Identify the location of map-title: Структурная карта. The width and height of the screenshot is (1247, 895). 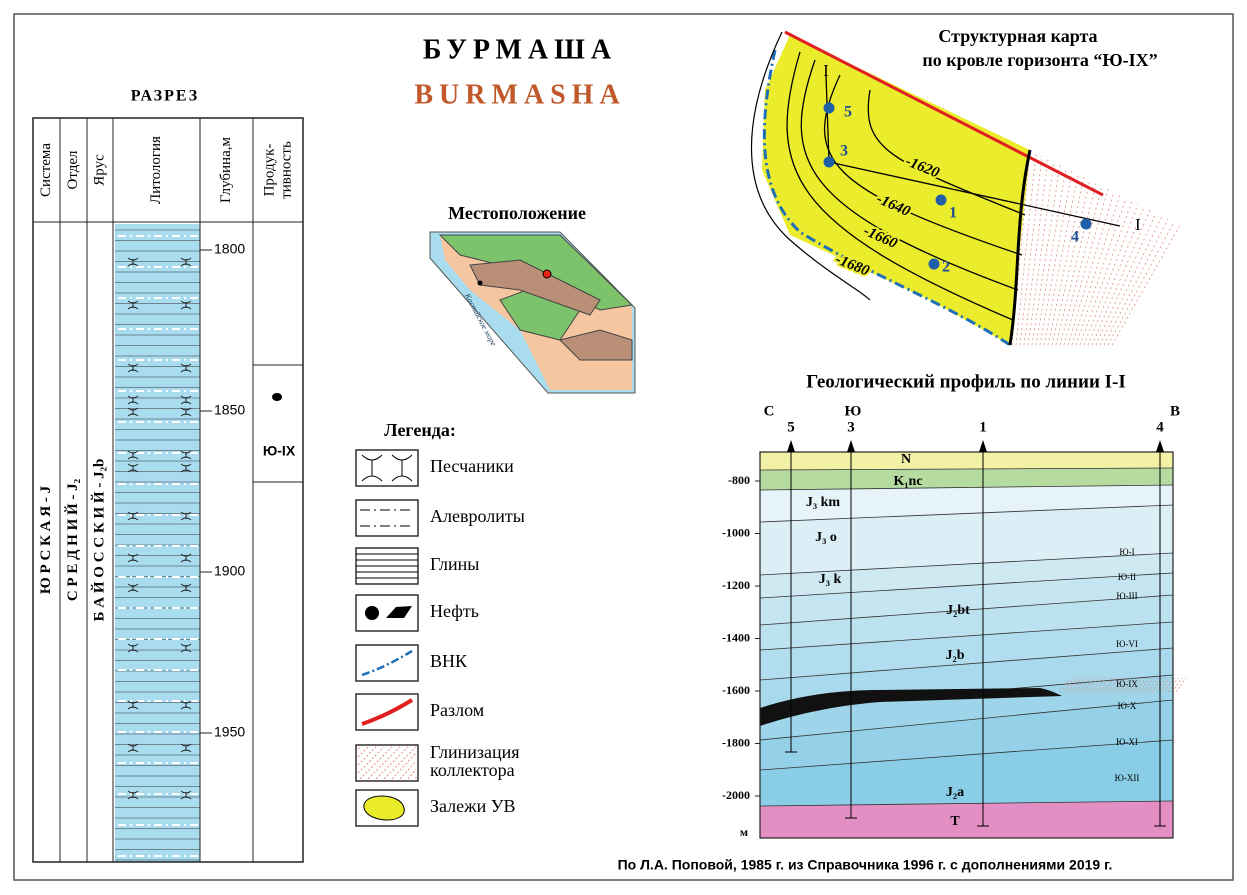
(1017, 36).